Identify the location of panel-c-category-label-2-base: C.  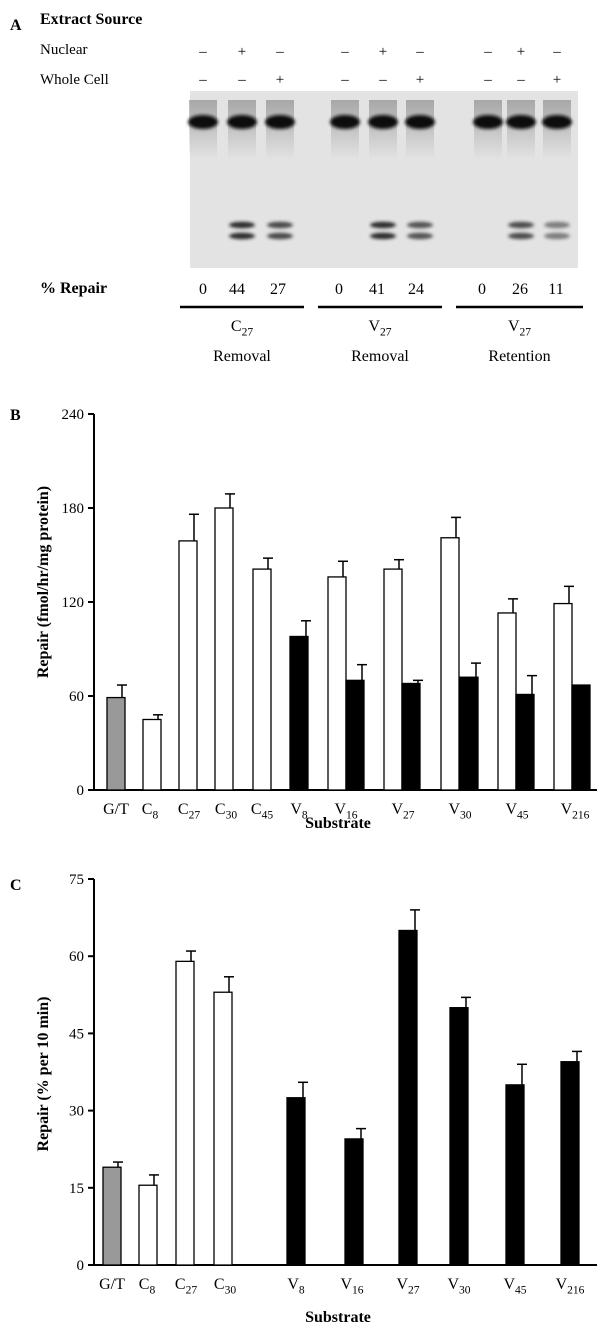
(144, 1284).